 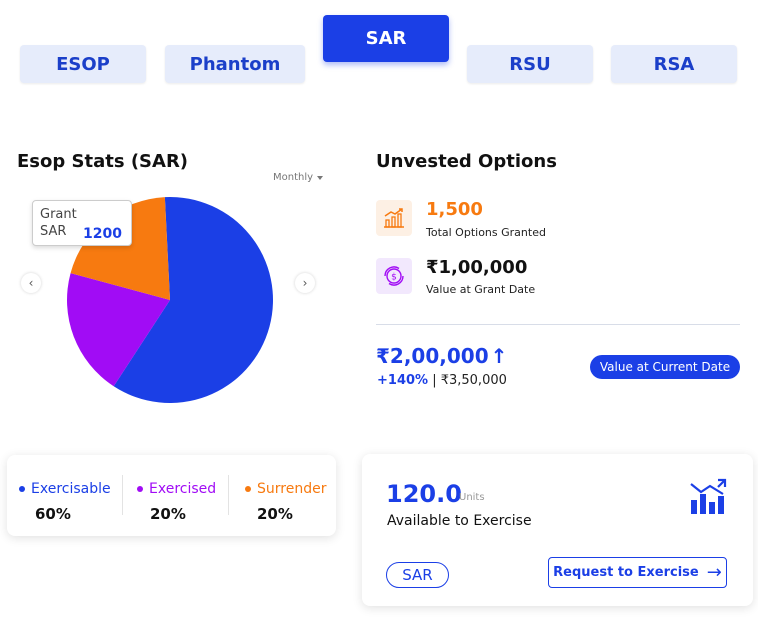 I want to click on growth-amount: ₹3,50,000, so click(x=473, y=380).